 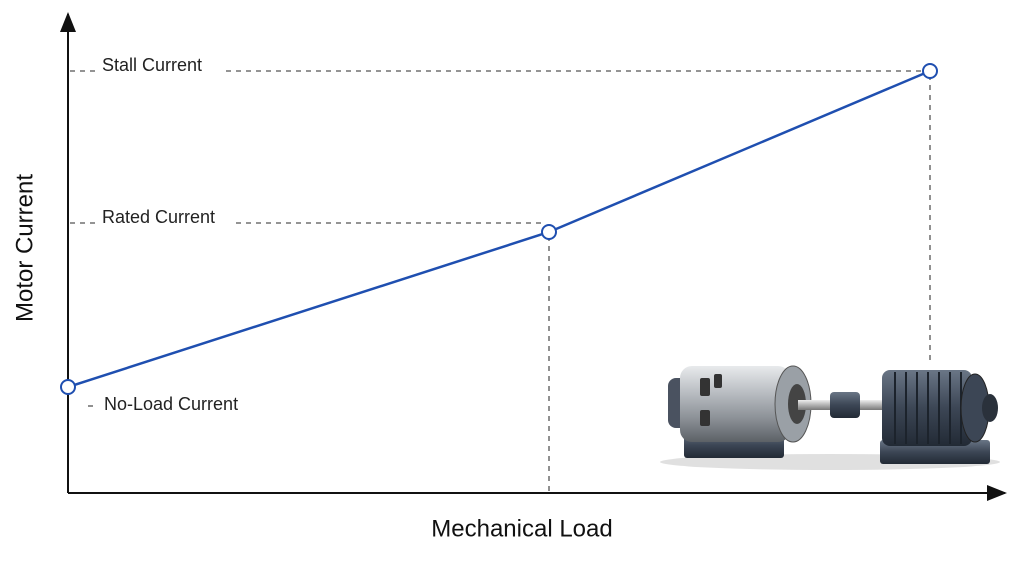 I want to click on y-axis-label: Motor Current, so click(x=24, y=248).